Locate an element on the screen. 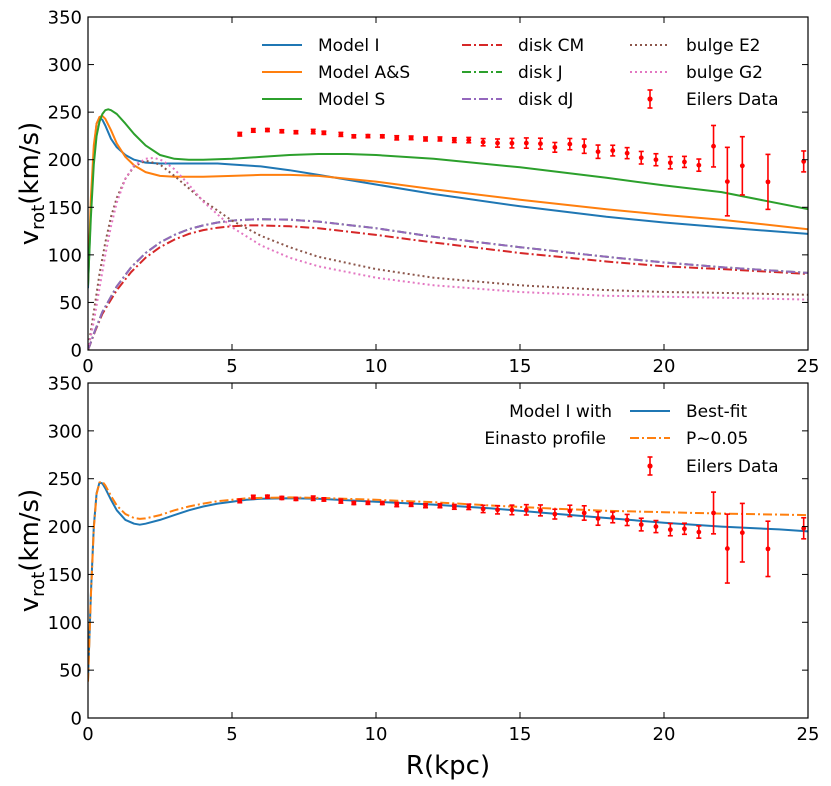  legend-label: disk dJ is located at coordinates (545, 100).